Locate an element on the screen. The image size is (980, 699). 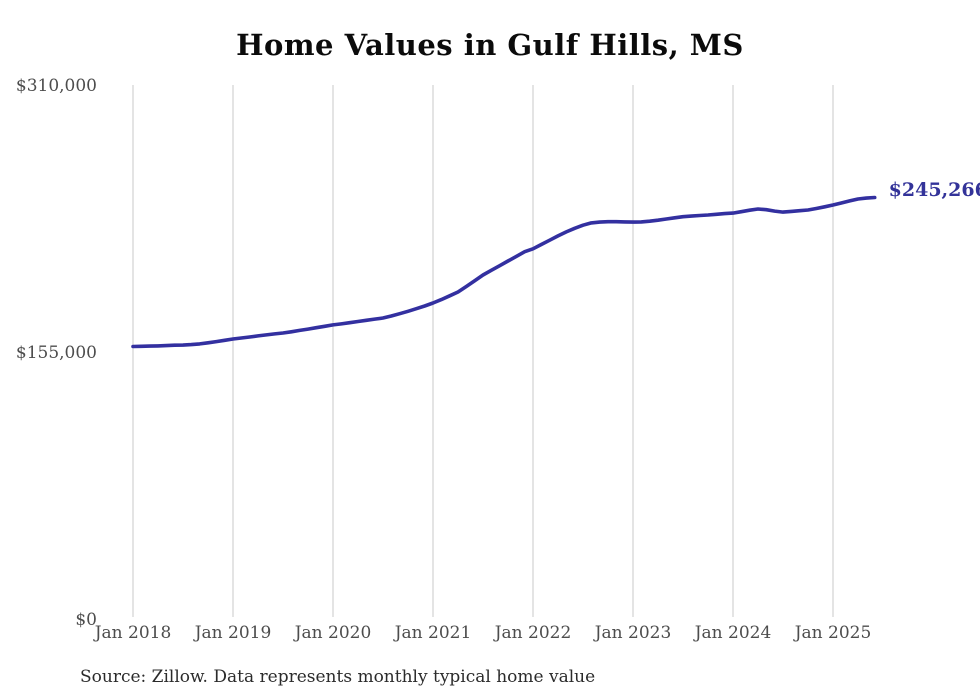
latest-value-label: $245,266 is located at coordinates (934, 189).